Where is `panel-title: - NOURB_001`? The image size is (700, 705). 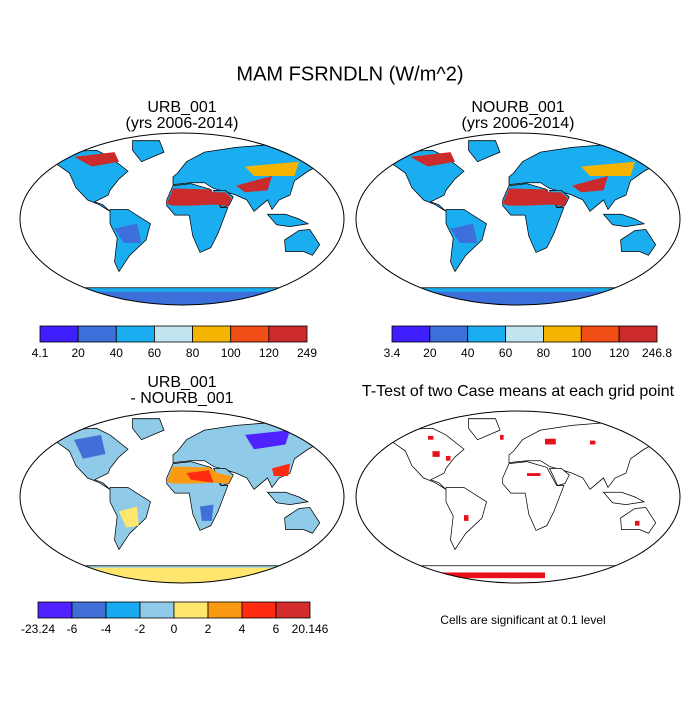 panel-title: - NOURB_001 is located at coordinates (181, 398).